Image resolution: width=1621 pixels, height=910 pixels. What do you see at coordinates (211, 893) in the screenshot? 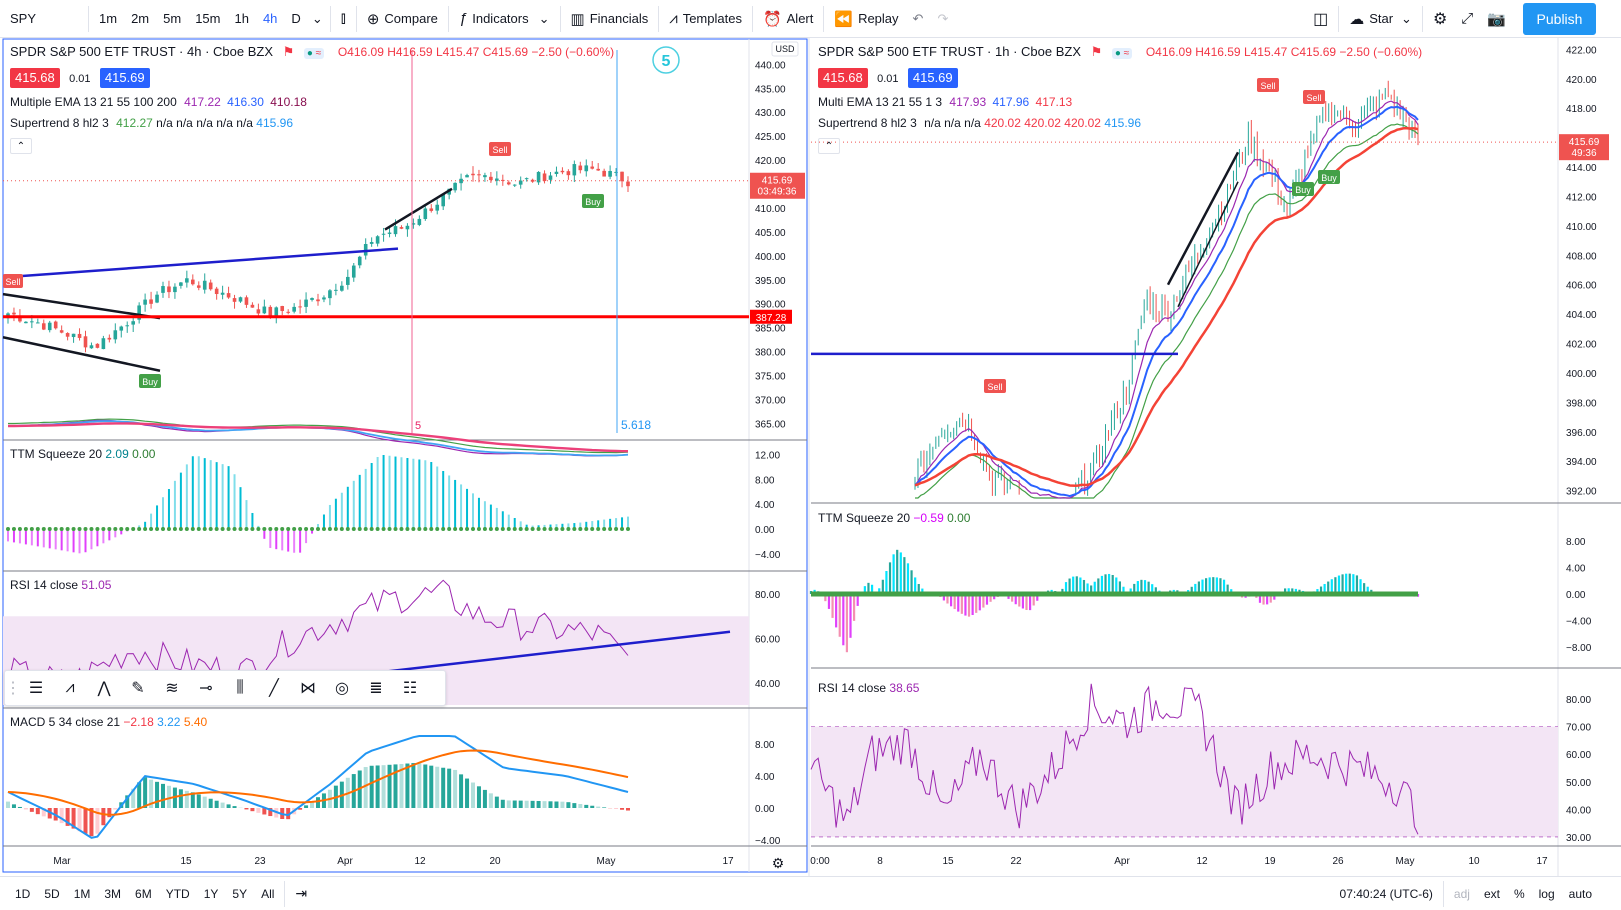
I see `range-1y: 1Y` at bounding box center [211, 893].